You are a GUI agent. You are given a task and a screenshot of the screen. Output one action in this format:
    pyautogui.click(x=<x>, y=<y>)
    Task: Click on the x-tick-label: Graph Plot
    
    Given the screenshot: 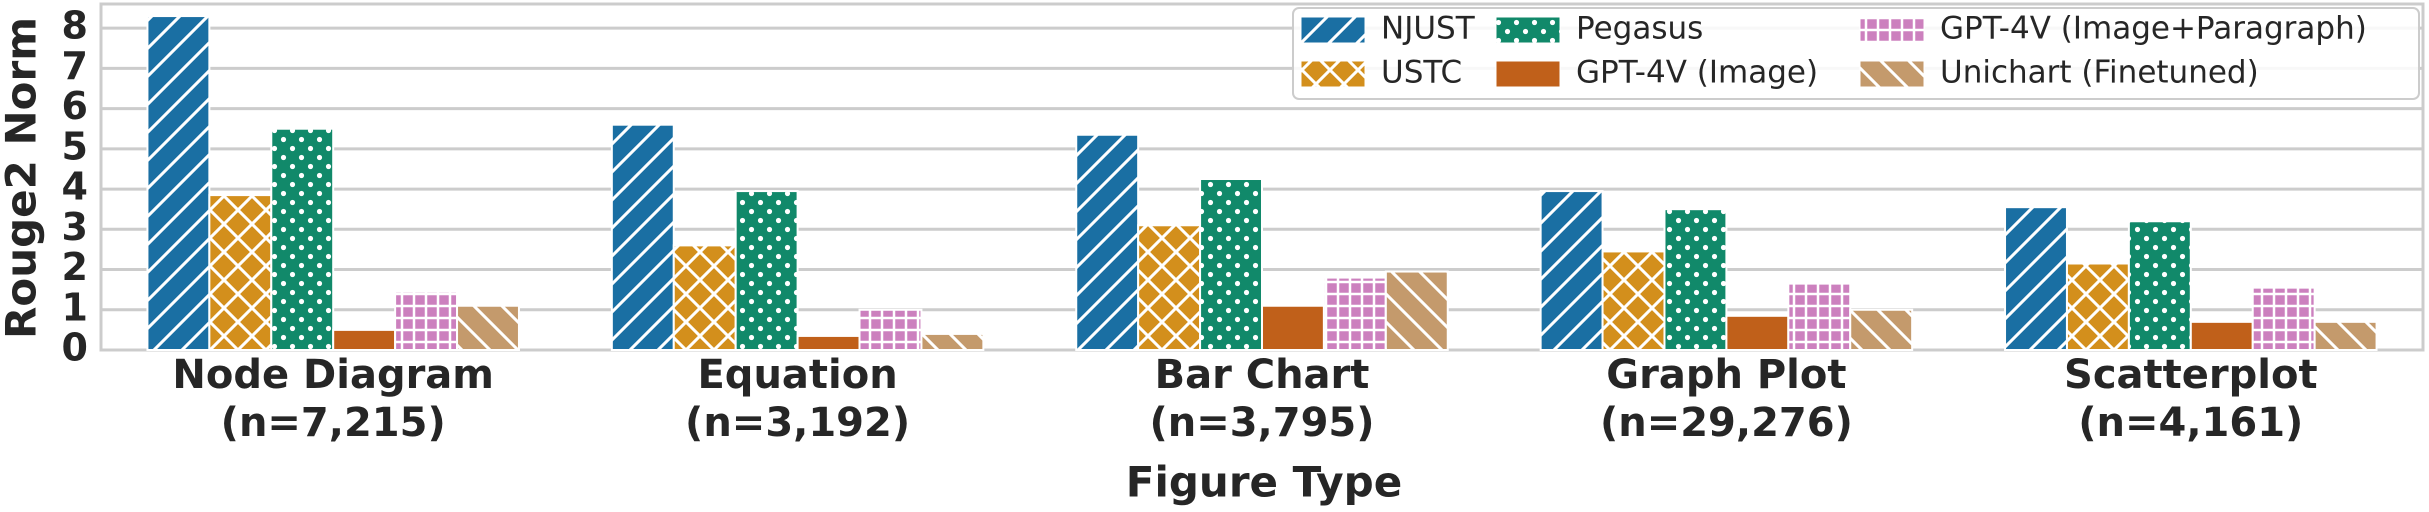 What is the action you would take?
    pyautogui.click(x=1726, y=375)
    